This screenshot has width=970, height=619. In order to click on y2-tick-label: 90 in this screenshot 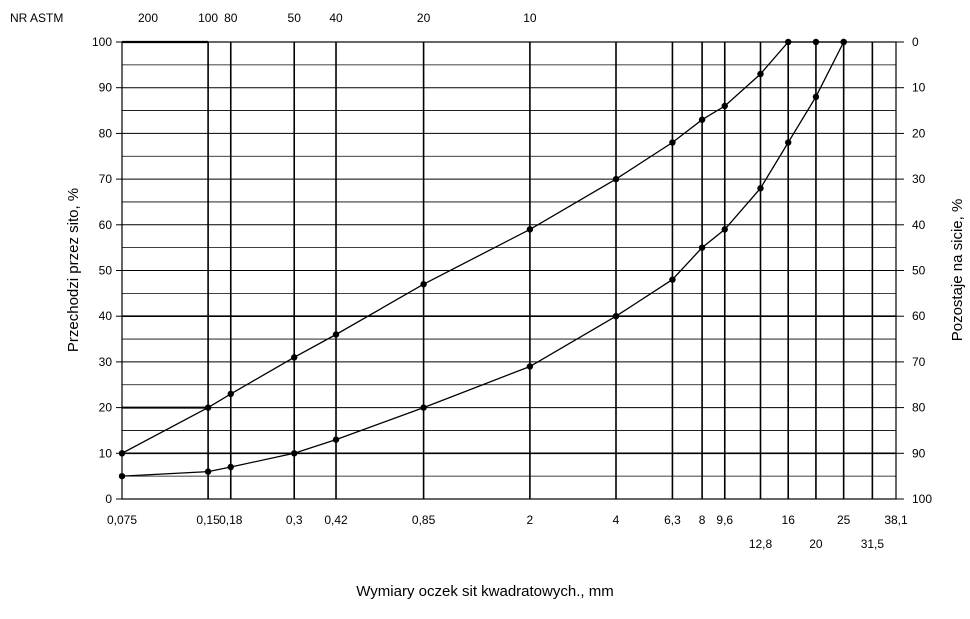, I will do `click(919, 453)`.